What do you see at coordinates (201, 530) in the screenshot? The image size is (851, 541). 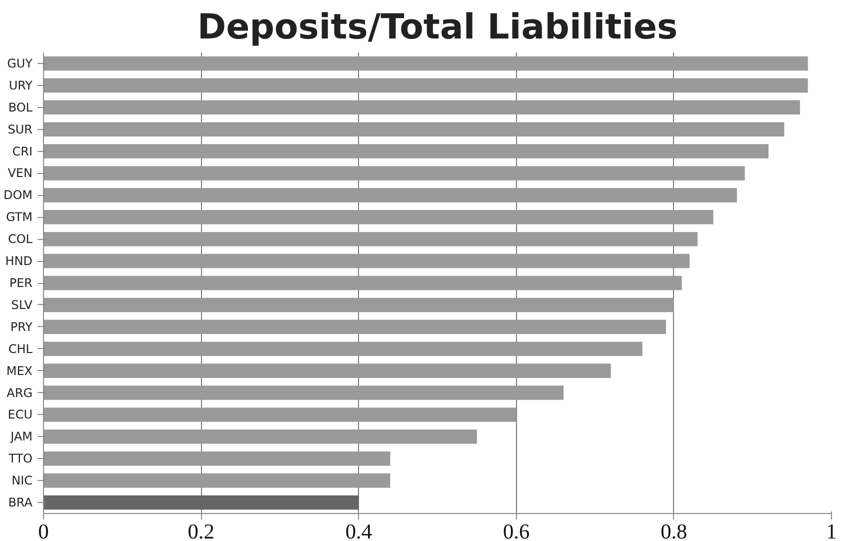 I see `x-tick-label: 0.2` at bounding box center [201, 530].